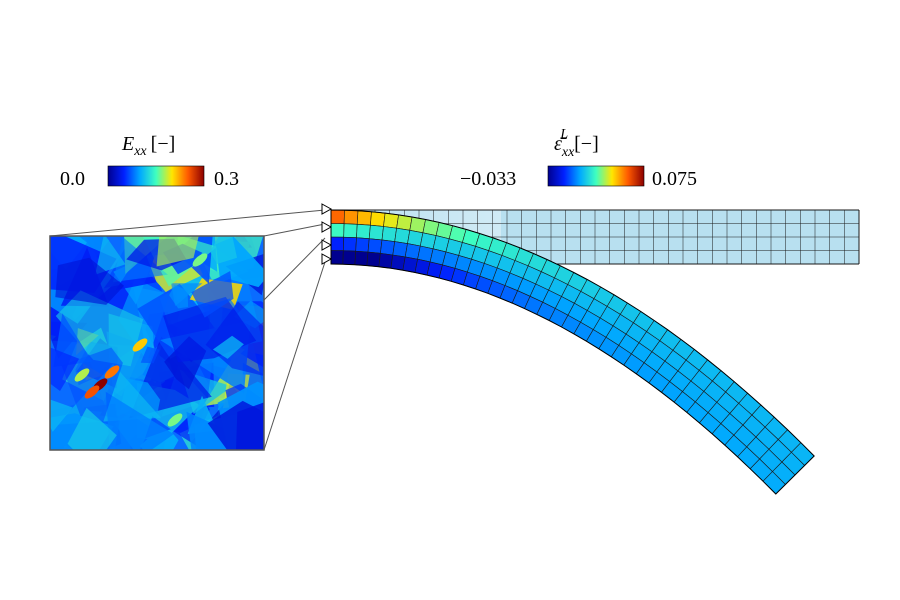  What do you see at coordinates (156, 176) in the screenshot?
I see `micro-colorbar` at bounding box center [156, 176].